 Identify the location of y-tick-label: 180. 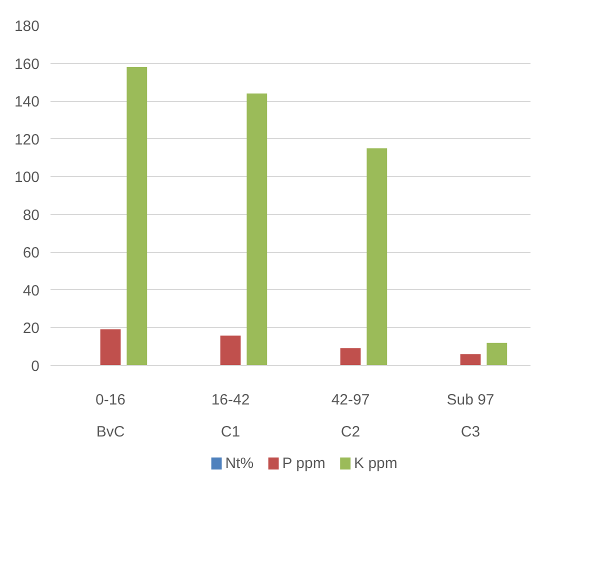
(27, 26).